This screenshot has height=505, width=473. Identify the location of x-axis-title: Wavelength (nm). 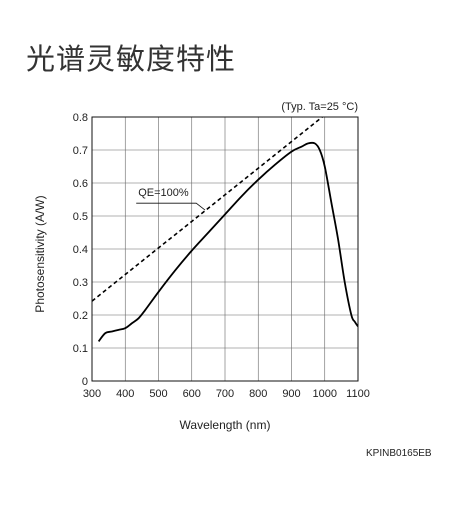
(225, 425).